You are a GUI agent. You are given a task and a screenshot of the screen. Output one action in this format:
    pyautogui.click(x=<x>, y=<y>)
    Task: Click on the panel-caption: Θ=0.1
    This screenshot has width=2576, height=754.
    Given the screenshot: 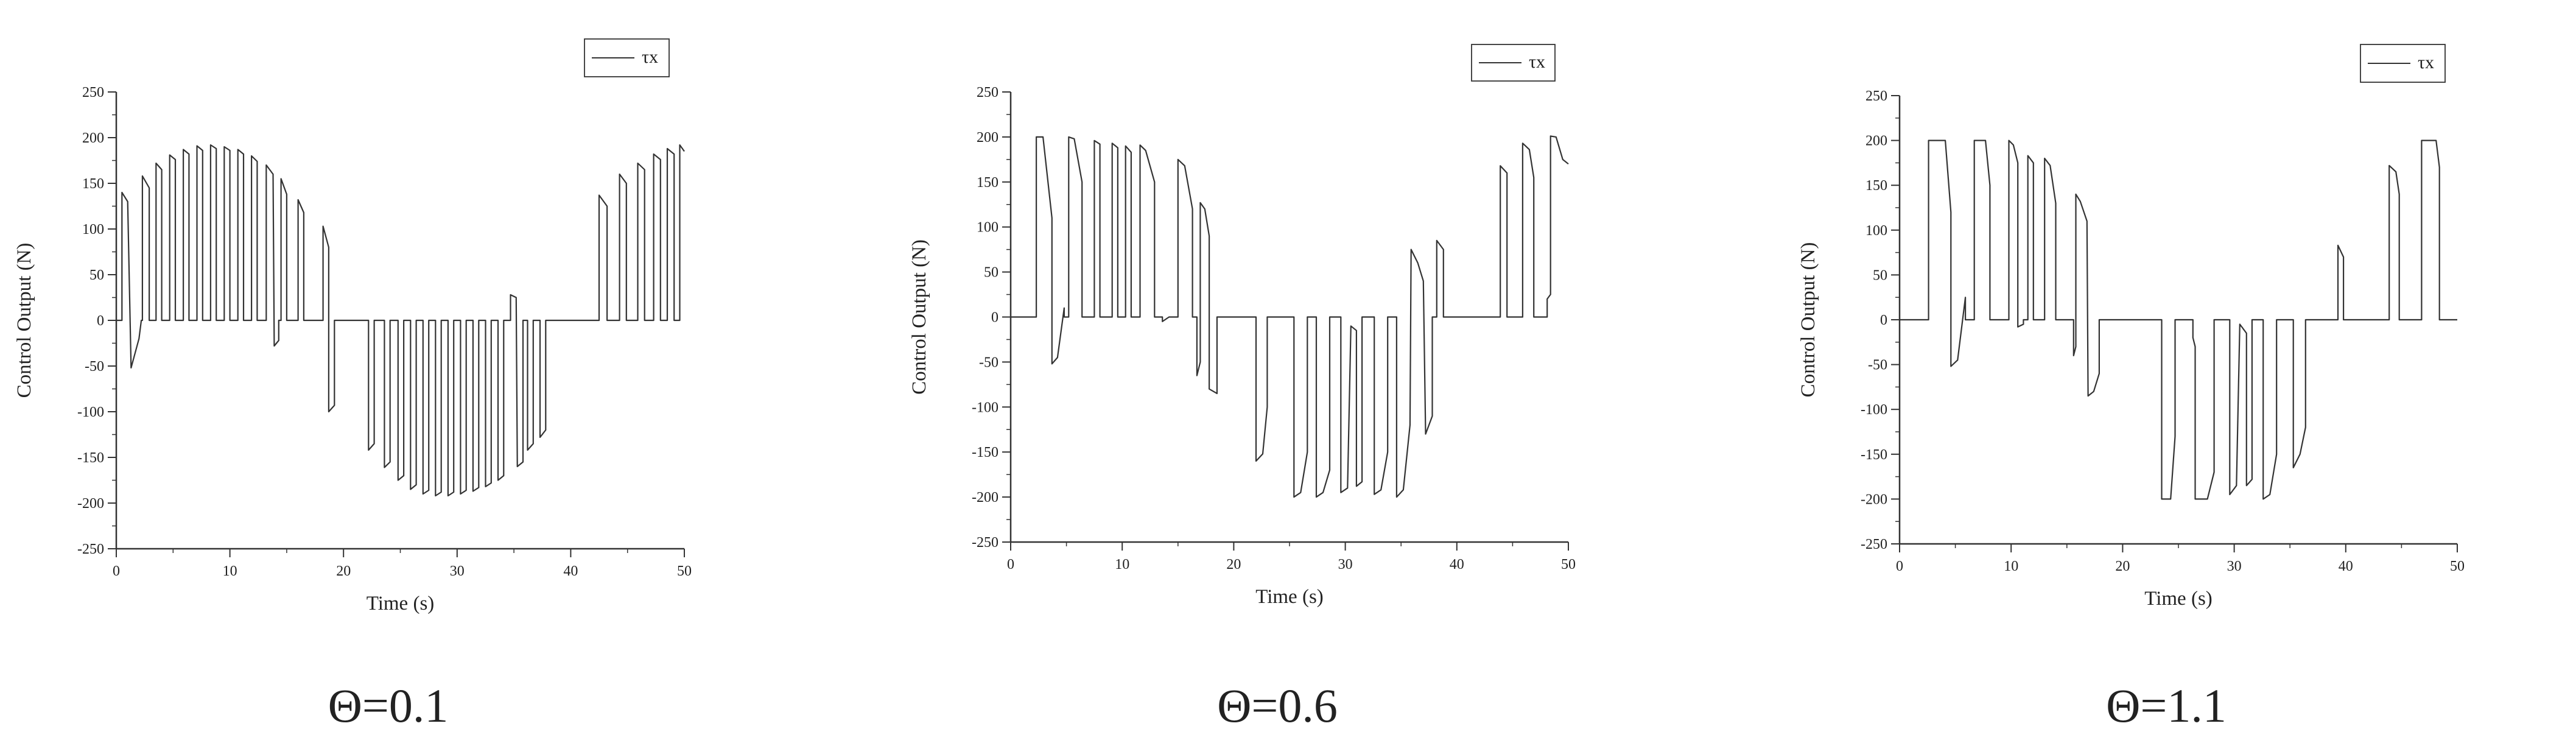 What is the action you would take?
    pyautogui.click(x=388, y=705)
    